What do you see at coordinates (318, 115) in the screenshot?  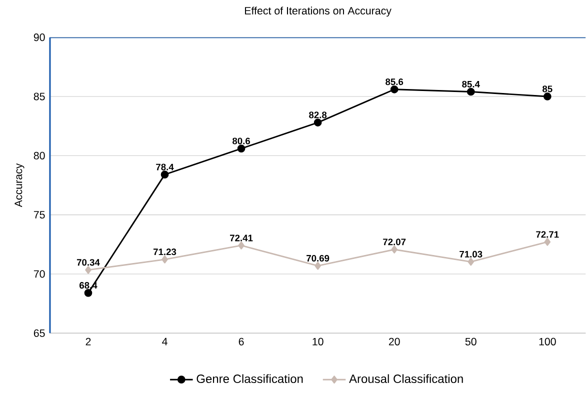 I see `data-label: 82.8` at bounding box center [318, 115].